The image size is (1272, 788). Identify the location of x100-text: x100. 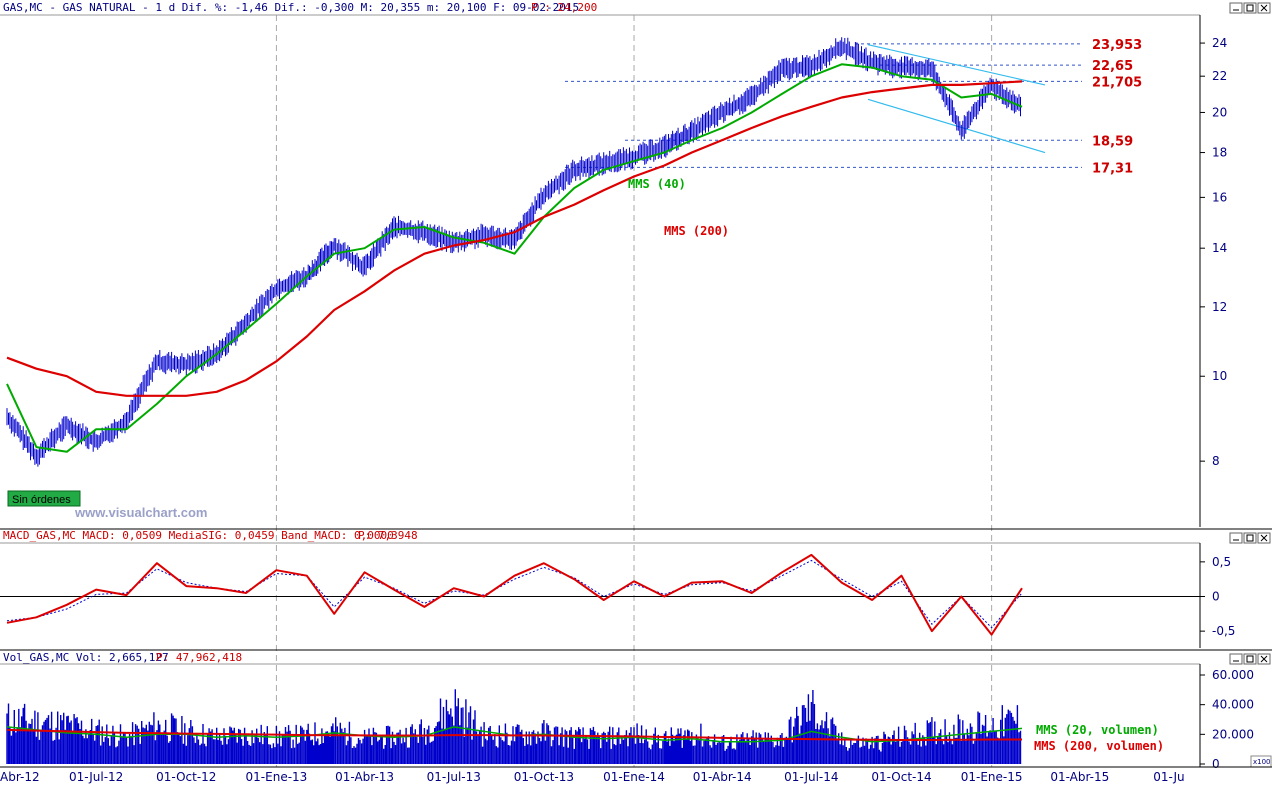
(1262, 762).